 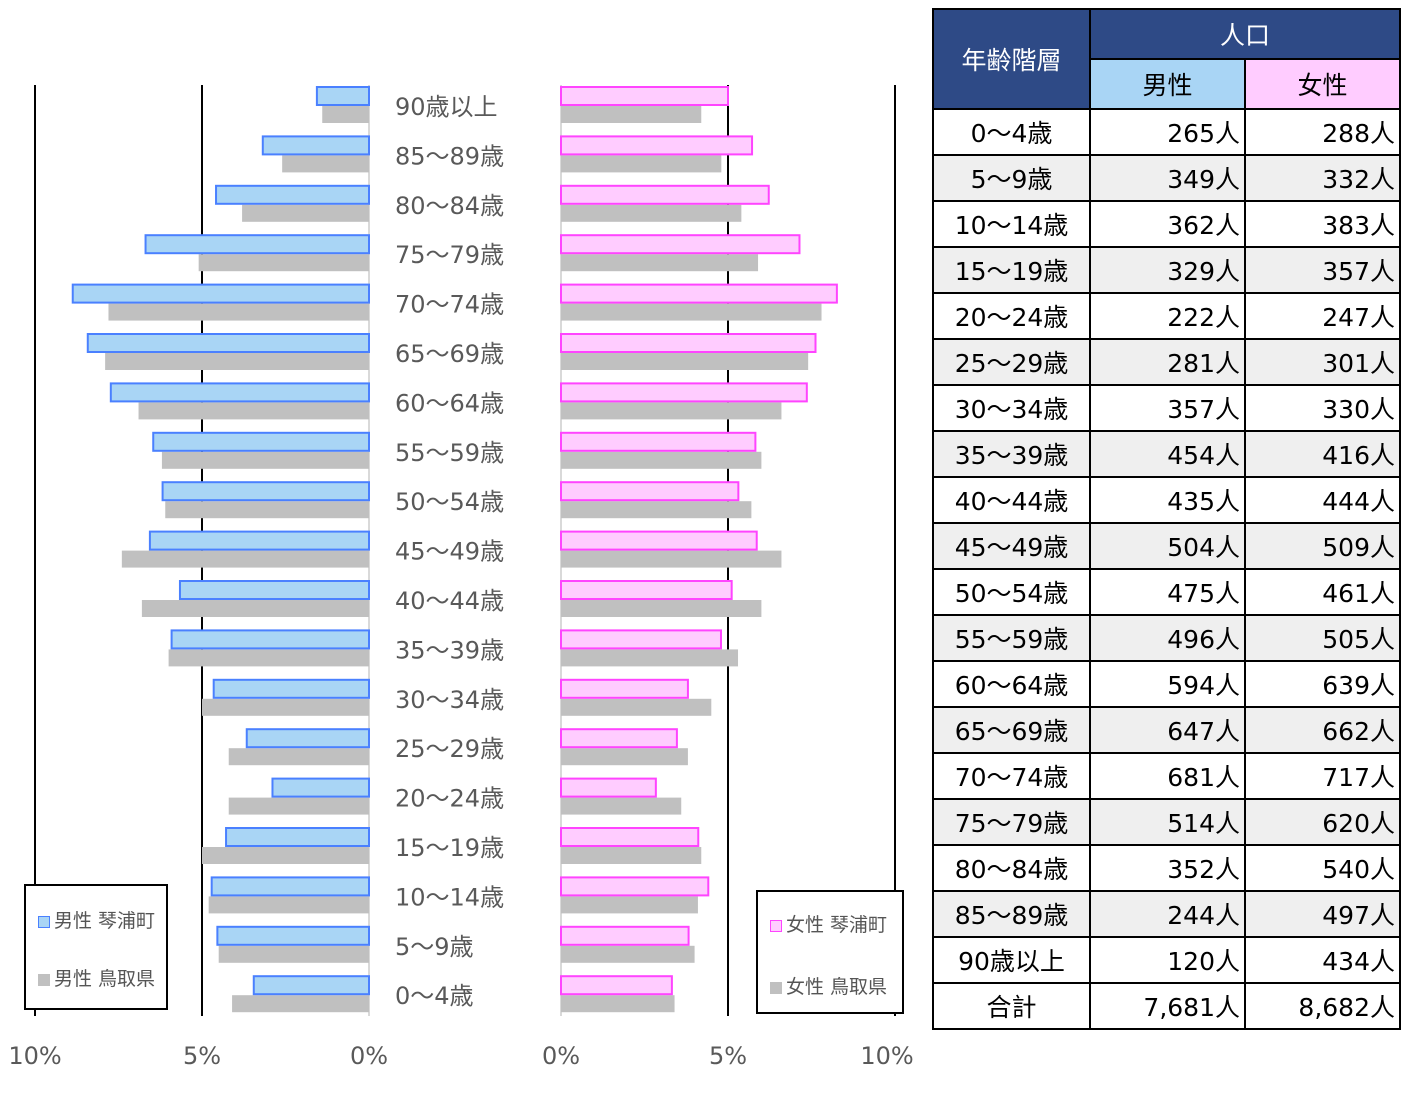 I want to click on age-cell: 5～9歳, so click(x=1011, y=178).